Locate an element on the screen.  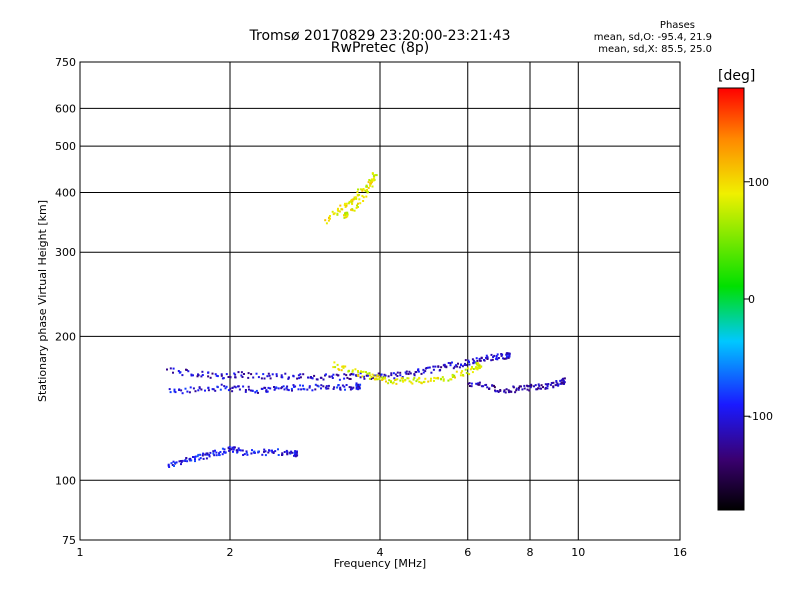
y-tick-label: 300 is located at coordinates (65, 252).